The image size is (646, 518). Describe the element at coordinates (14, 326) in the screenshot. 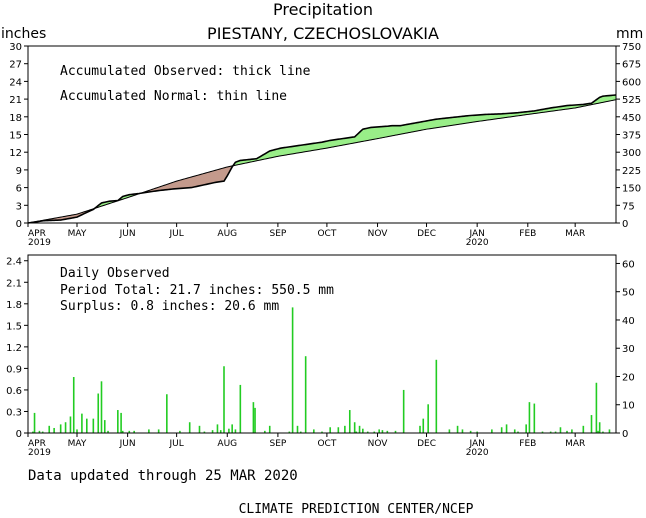

I see `y-tick-label-left: 1.5` at that location.